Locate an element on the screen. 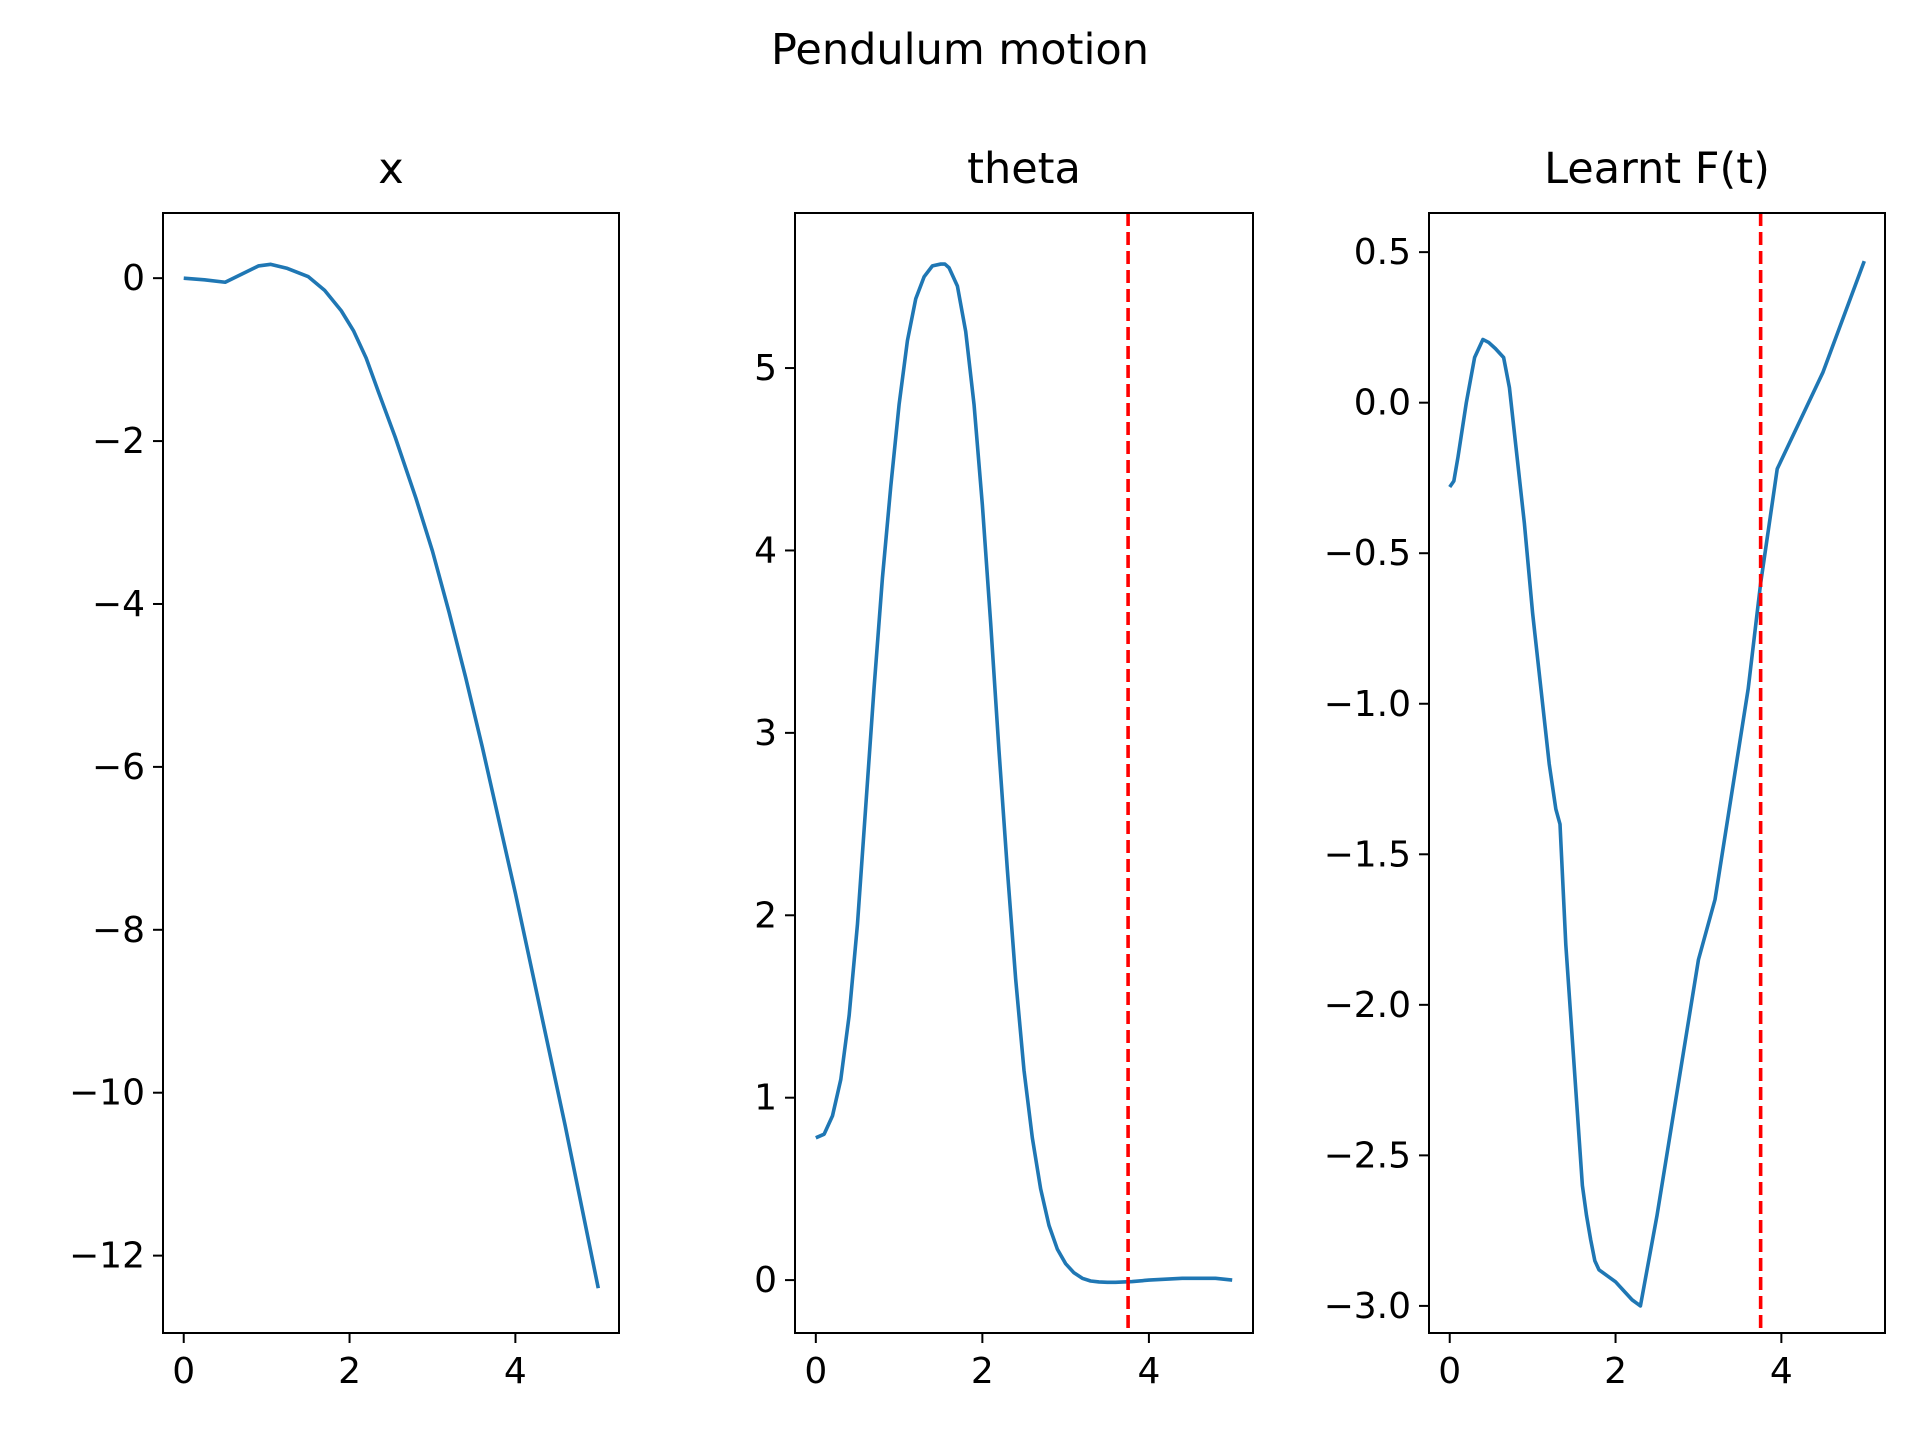 The width and height of the screenshot is (1920, 1440). y-tick-label: −1.0 is located at coordinates (1367, 704).